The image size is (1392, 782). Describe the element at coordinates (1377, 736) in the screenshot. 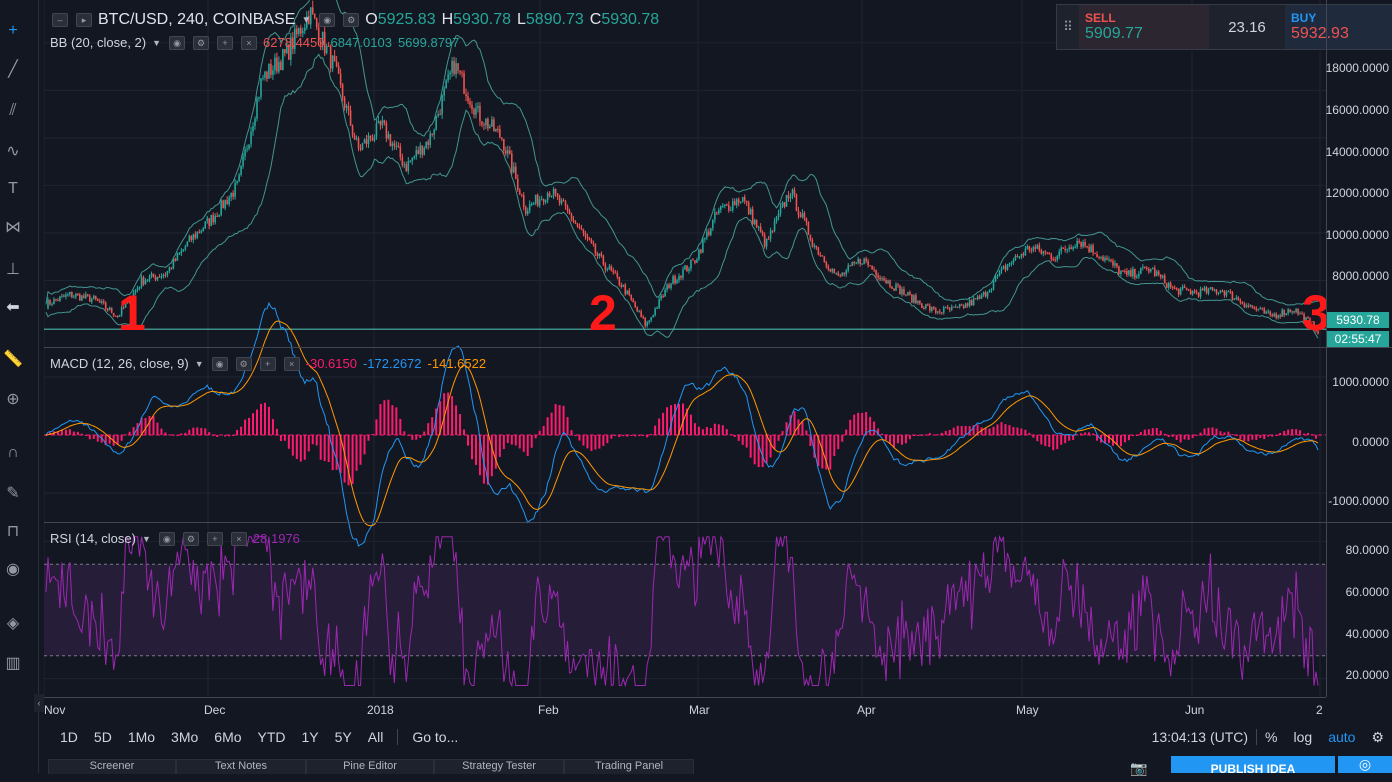

I see `gear-icon: ⚙` at that location.